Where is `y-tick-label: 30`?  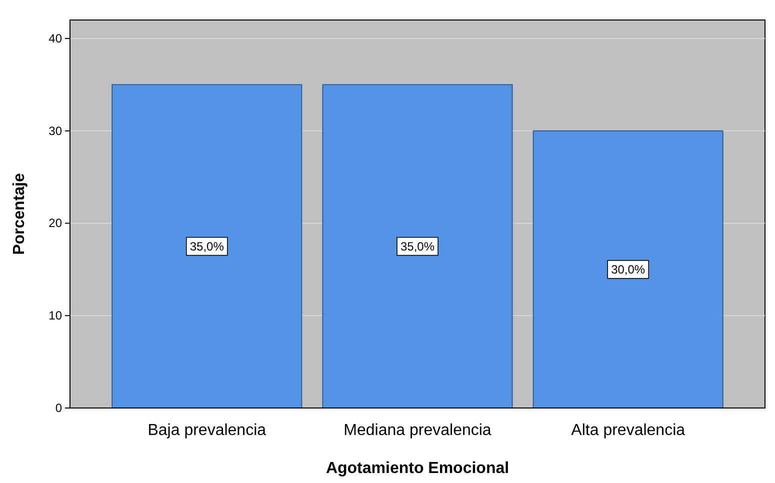 y-tick-label: 30 is located at coordinates (55, 131).